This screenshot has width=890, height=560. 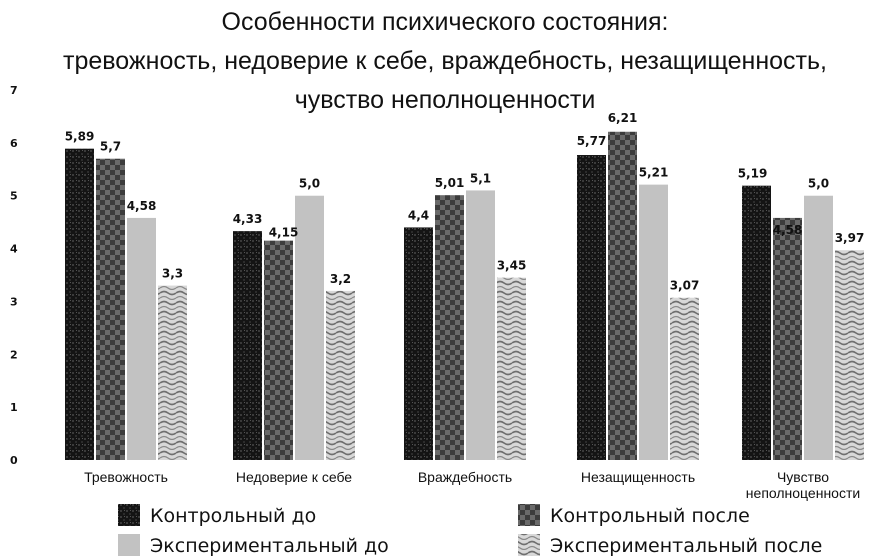 What do you see at coordinates (14, 143) in the screenshot?
I see `y-tick-label: 6` at bounding box center [14, 143].